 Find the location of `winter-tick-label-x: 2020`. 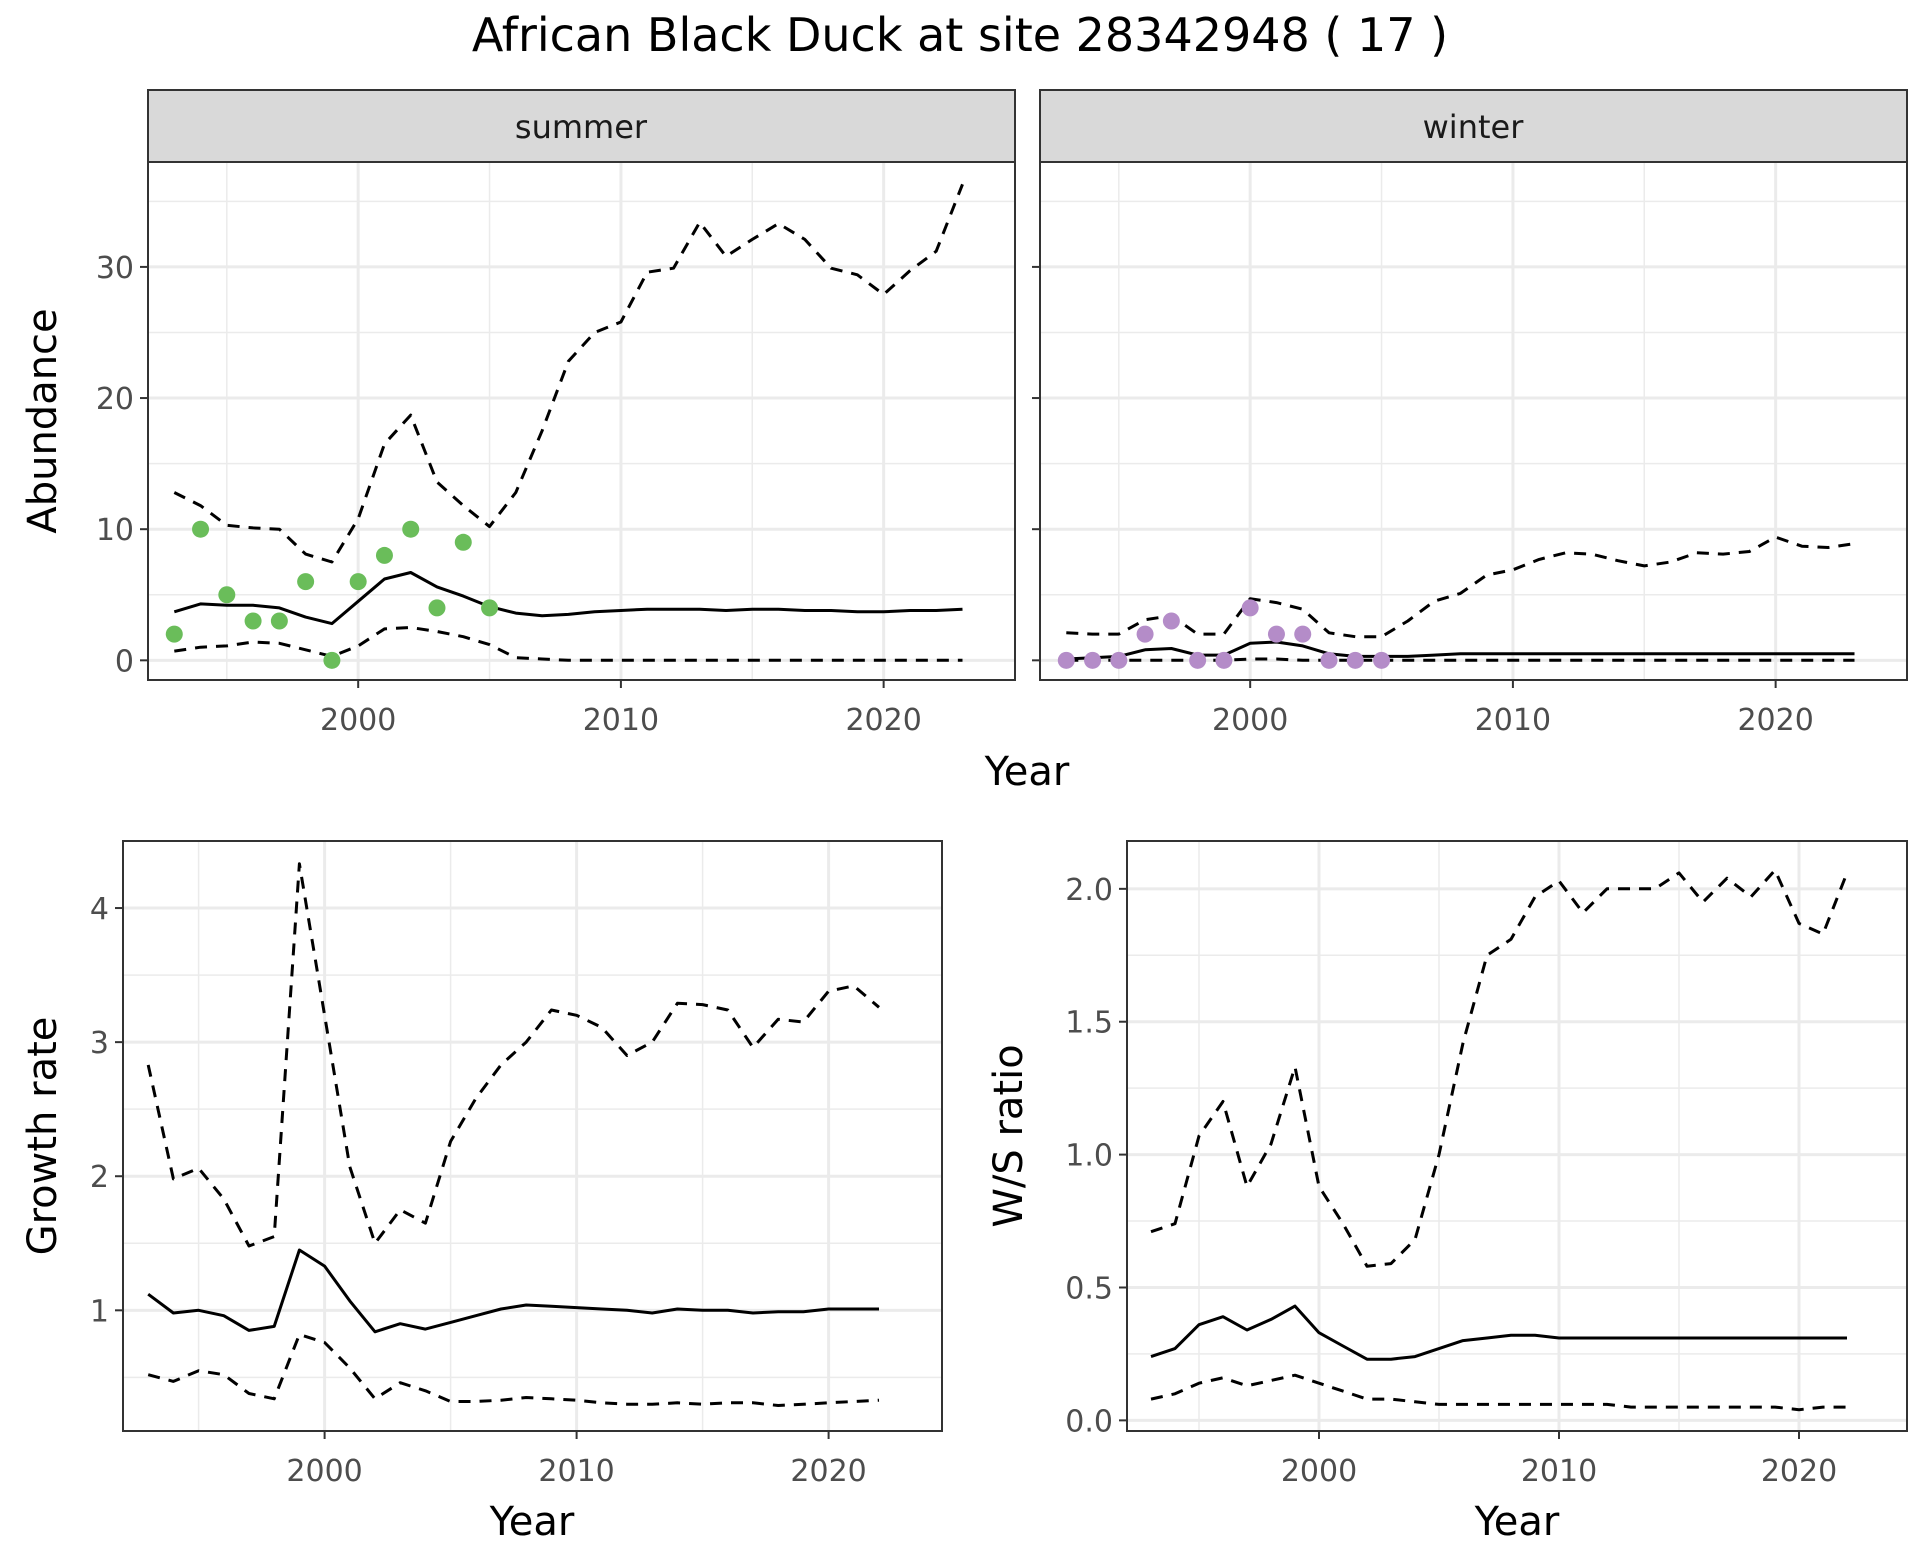

winter-tick-label-x: 2020 is located at coordinates (1775, 720).